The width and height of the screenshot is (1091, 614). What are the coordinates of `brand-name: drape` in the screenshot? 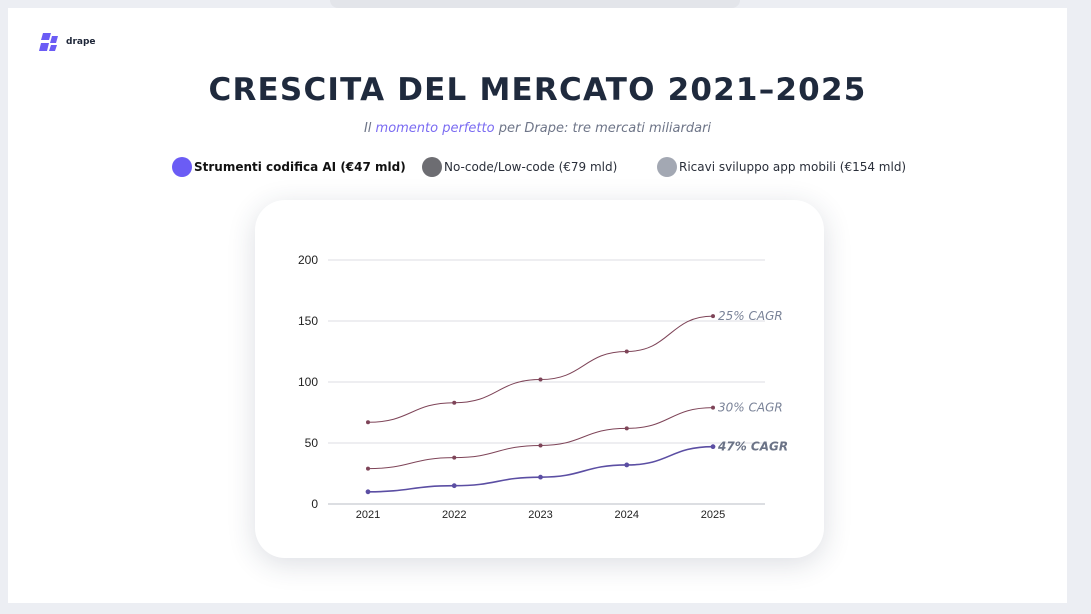 It's located at (81, 42).